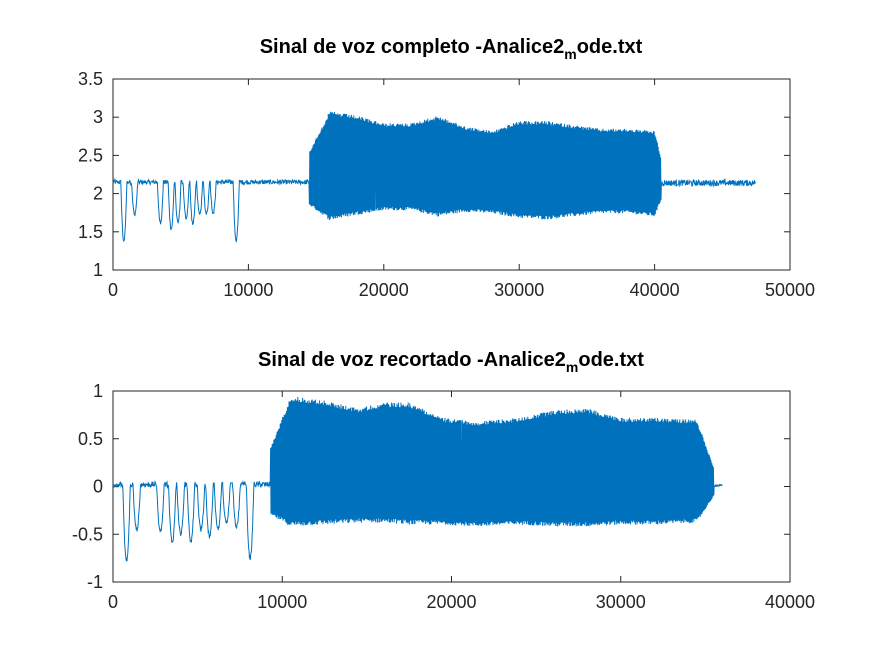 The width and height of the screenshot is (872, 654). Describe the element at coordinates (90, 439) in the screenshot. I see `y-tick-label: 0.5` at that location.